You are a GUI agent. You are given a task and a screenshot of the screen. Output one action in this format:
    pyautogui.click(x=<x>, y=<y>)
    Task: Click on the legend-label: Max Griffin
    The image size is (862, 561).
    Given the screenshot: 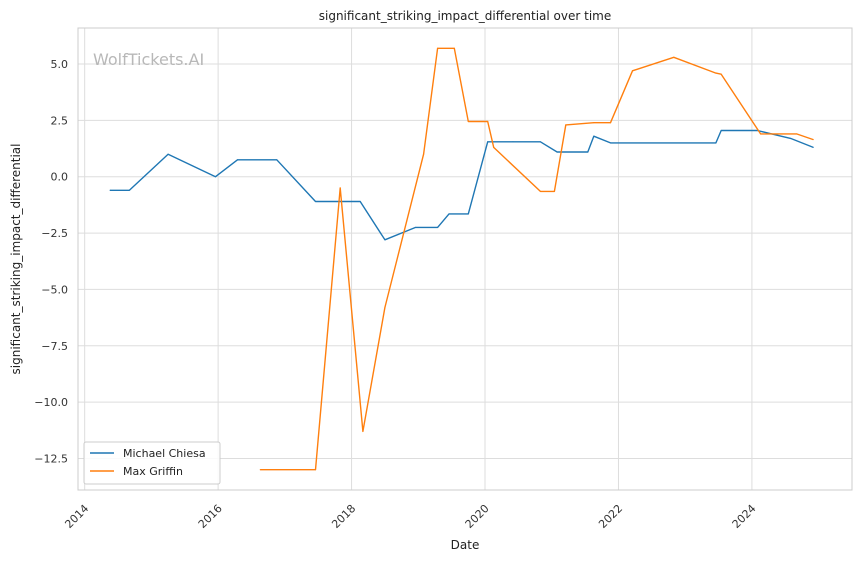 What is the action you would take?
    pyautogui.click(x=153, y=471)
    